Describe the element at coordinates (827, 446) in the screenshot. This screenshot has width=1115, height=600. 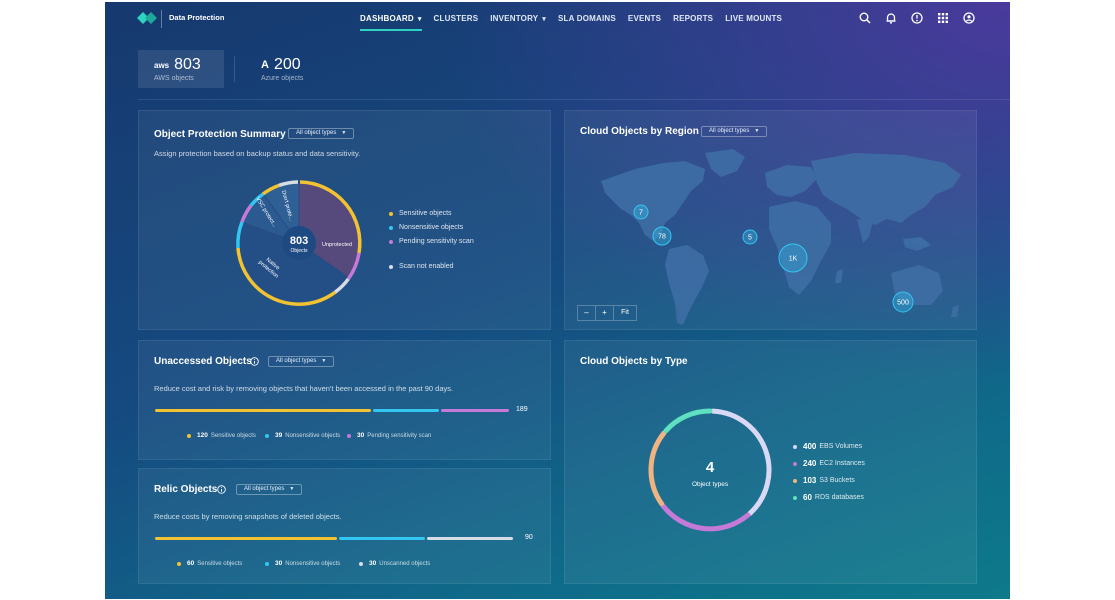
I see `legend-ebs-volumes: 400 EBS Volumes` at that location.